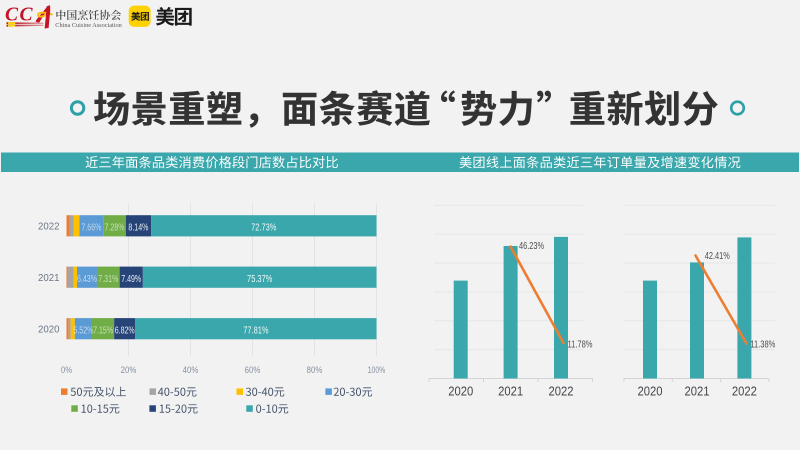 Image resolution: width=800 pixels, height=450 pixels. What do you see at coordinates (87, 279) in the screenshot?
I see `svg-text: 6.43%` at bounding box center [87, 279].